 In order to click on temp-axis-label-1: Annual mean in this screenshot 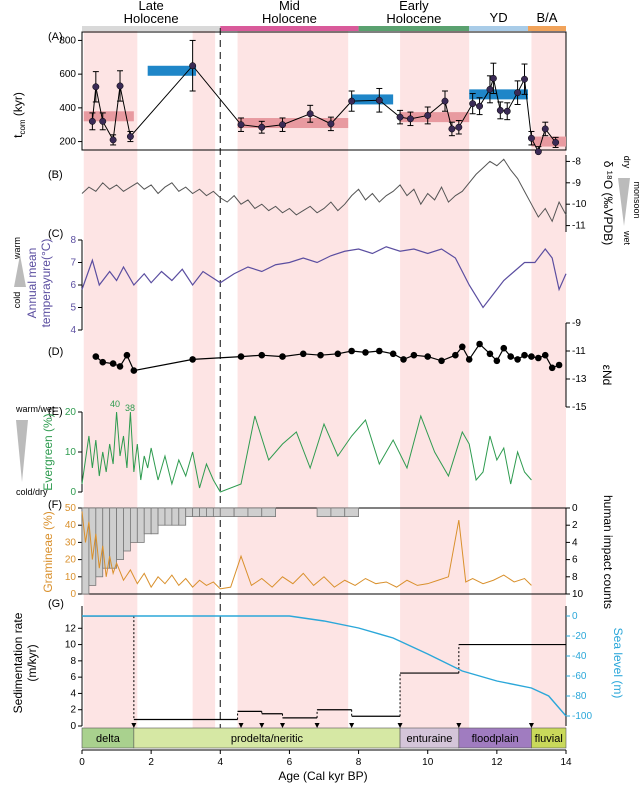, I will do `click(32, 283)`.